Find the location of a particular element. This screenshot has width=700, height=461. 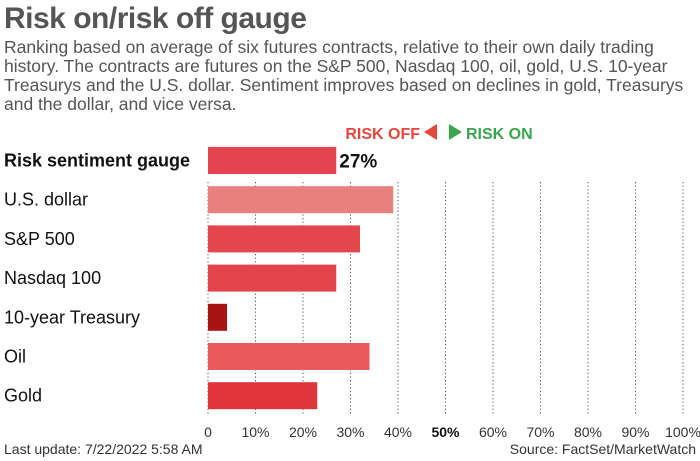

x-tick-label: 50% is located at coordinates (445, 432).